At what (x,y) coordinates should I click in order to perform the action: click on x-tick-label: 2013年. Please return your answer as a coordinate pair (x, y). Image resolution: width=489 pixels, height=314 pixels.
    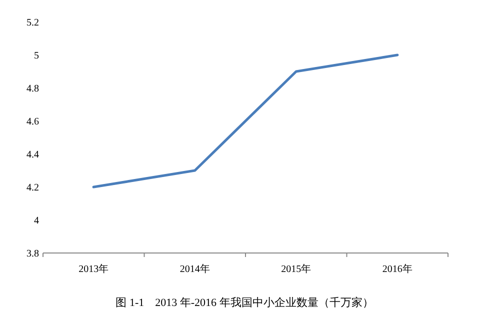
    Looking at the image, I should click on (93, 269).